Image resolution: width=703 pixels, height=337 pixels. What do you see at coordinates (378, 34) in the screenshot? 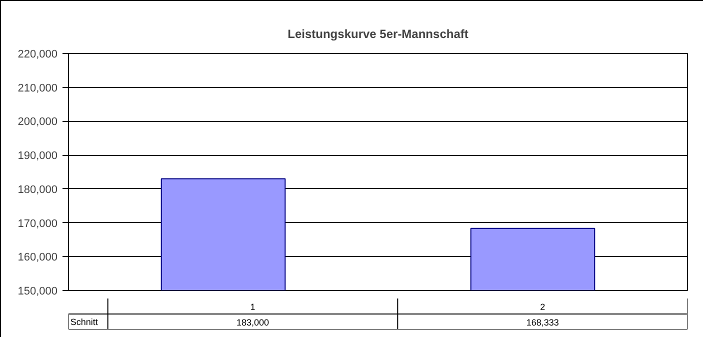
I see `chart-title: Leistungskurve 5er-Mannschaft` at bounding box center [378, 34].